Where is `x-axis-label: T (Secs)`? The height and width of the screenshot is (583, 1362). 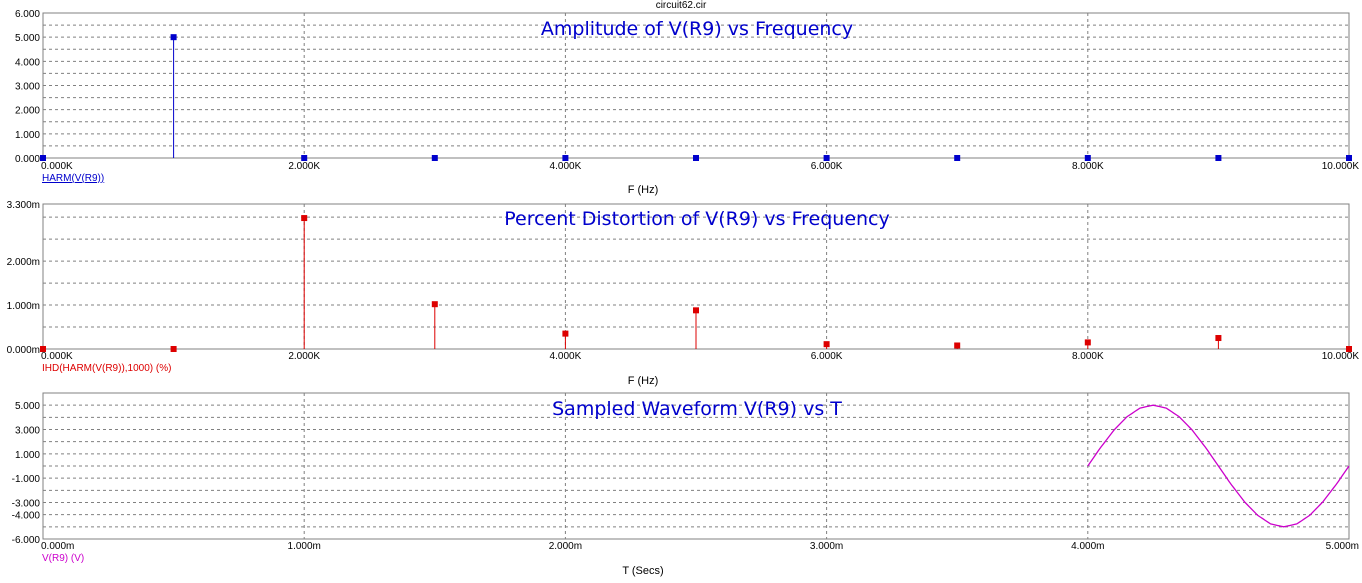 x-axis-label: T (Secs) is located at coordinates (642, 571).